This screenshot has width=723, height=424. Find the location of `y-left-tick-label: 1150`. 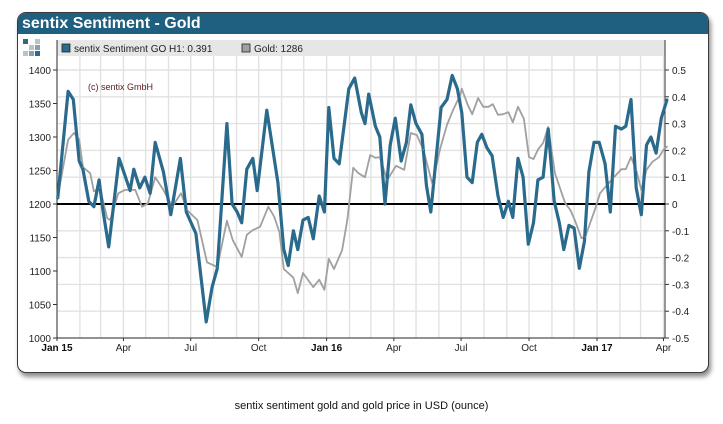

y-left-tick-label: 1150 is located at coordinates (40, 239).